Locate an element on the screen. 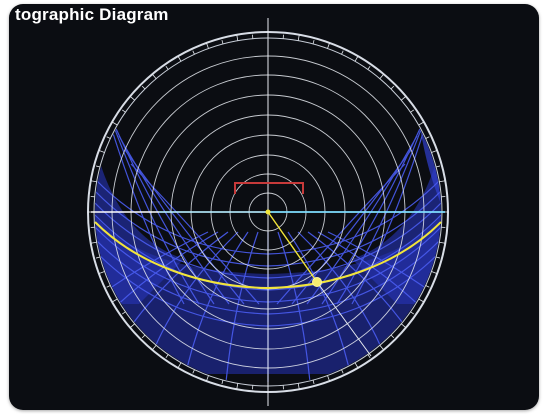 The width and height of the screenshot is (549, 414). sun-path-arc is located at coordinates (268, 255).